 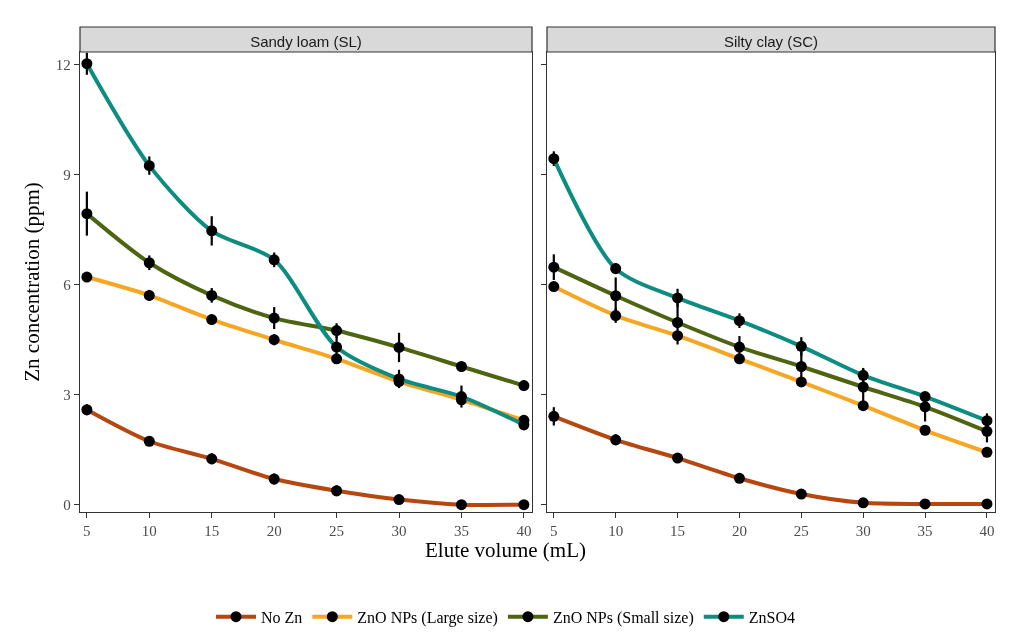 I want to click on y-tick-label: 12, so click(x=63, y=65).